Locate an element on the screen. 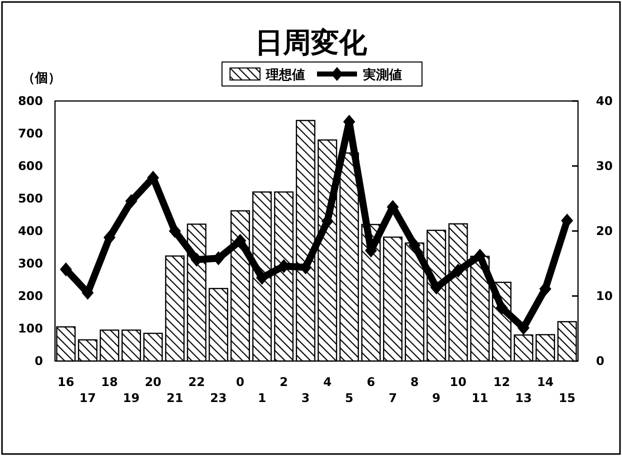  y-tick-label: 500 is located at coordinates (30, 199).